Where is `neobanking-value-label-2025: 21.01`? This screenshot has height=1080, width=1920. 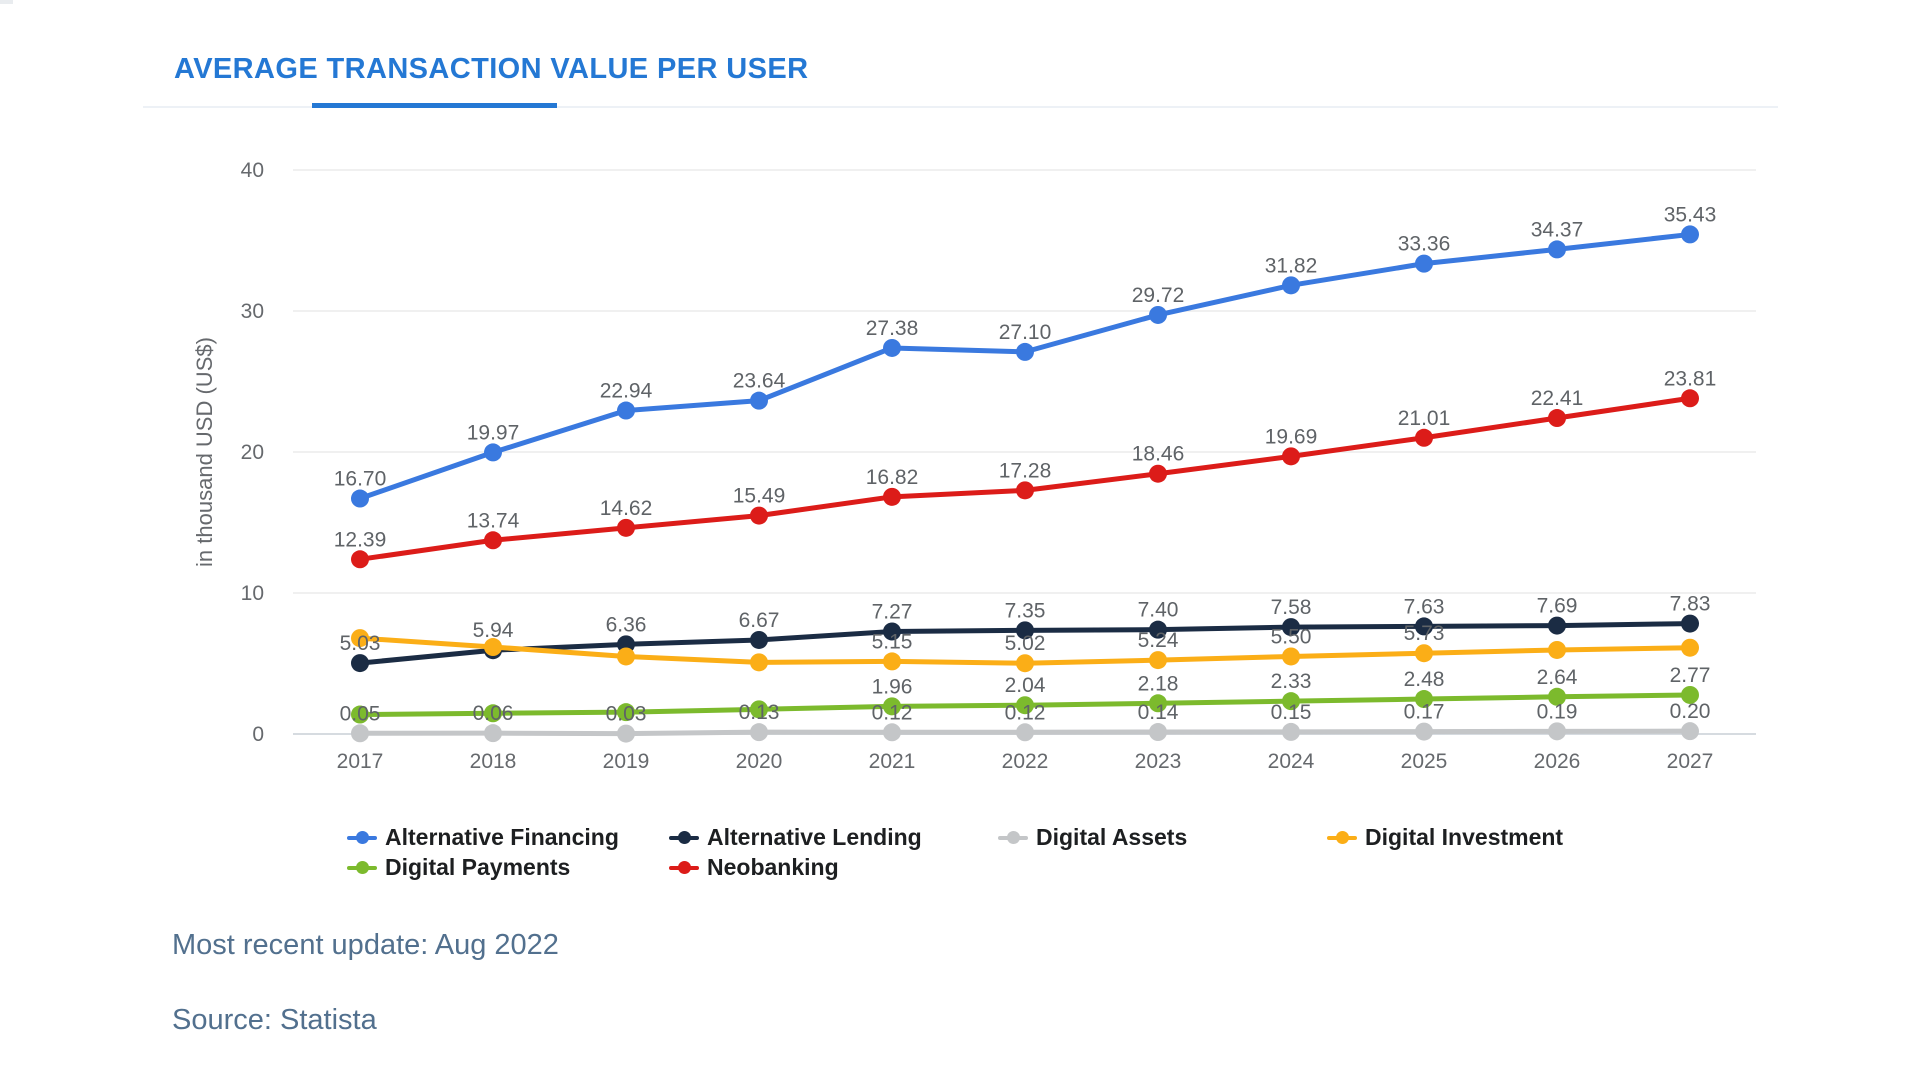 neobanking-value-label-2025: 21.01 is located at coordinates (1424, 418).